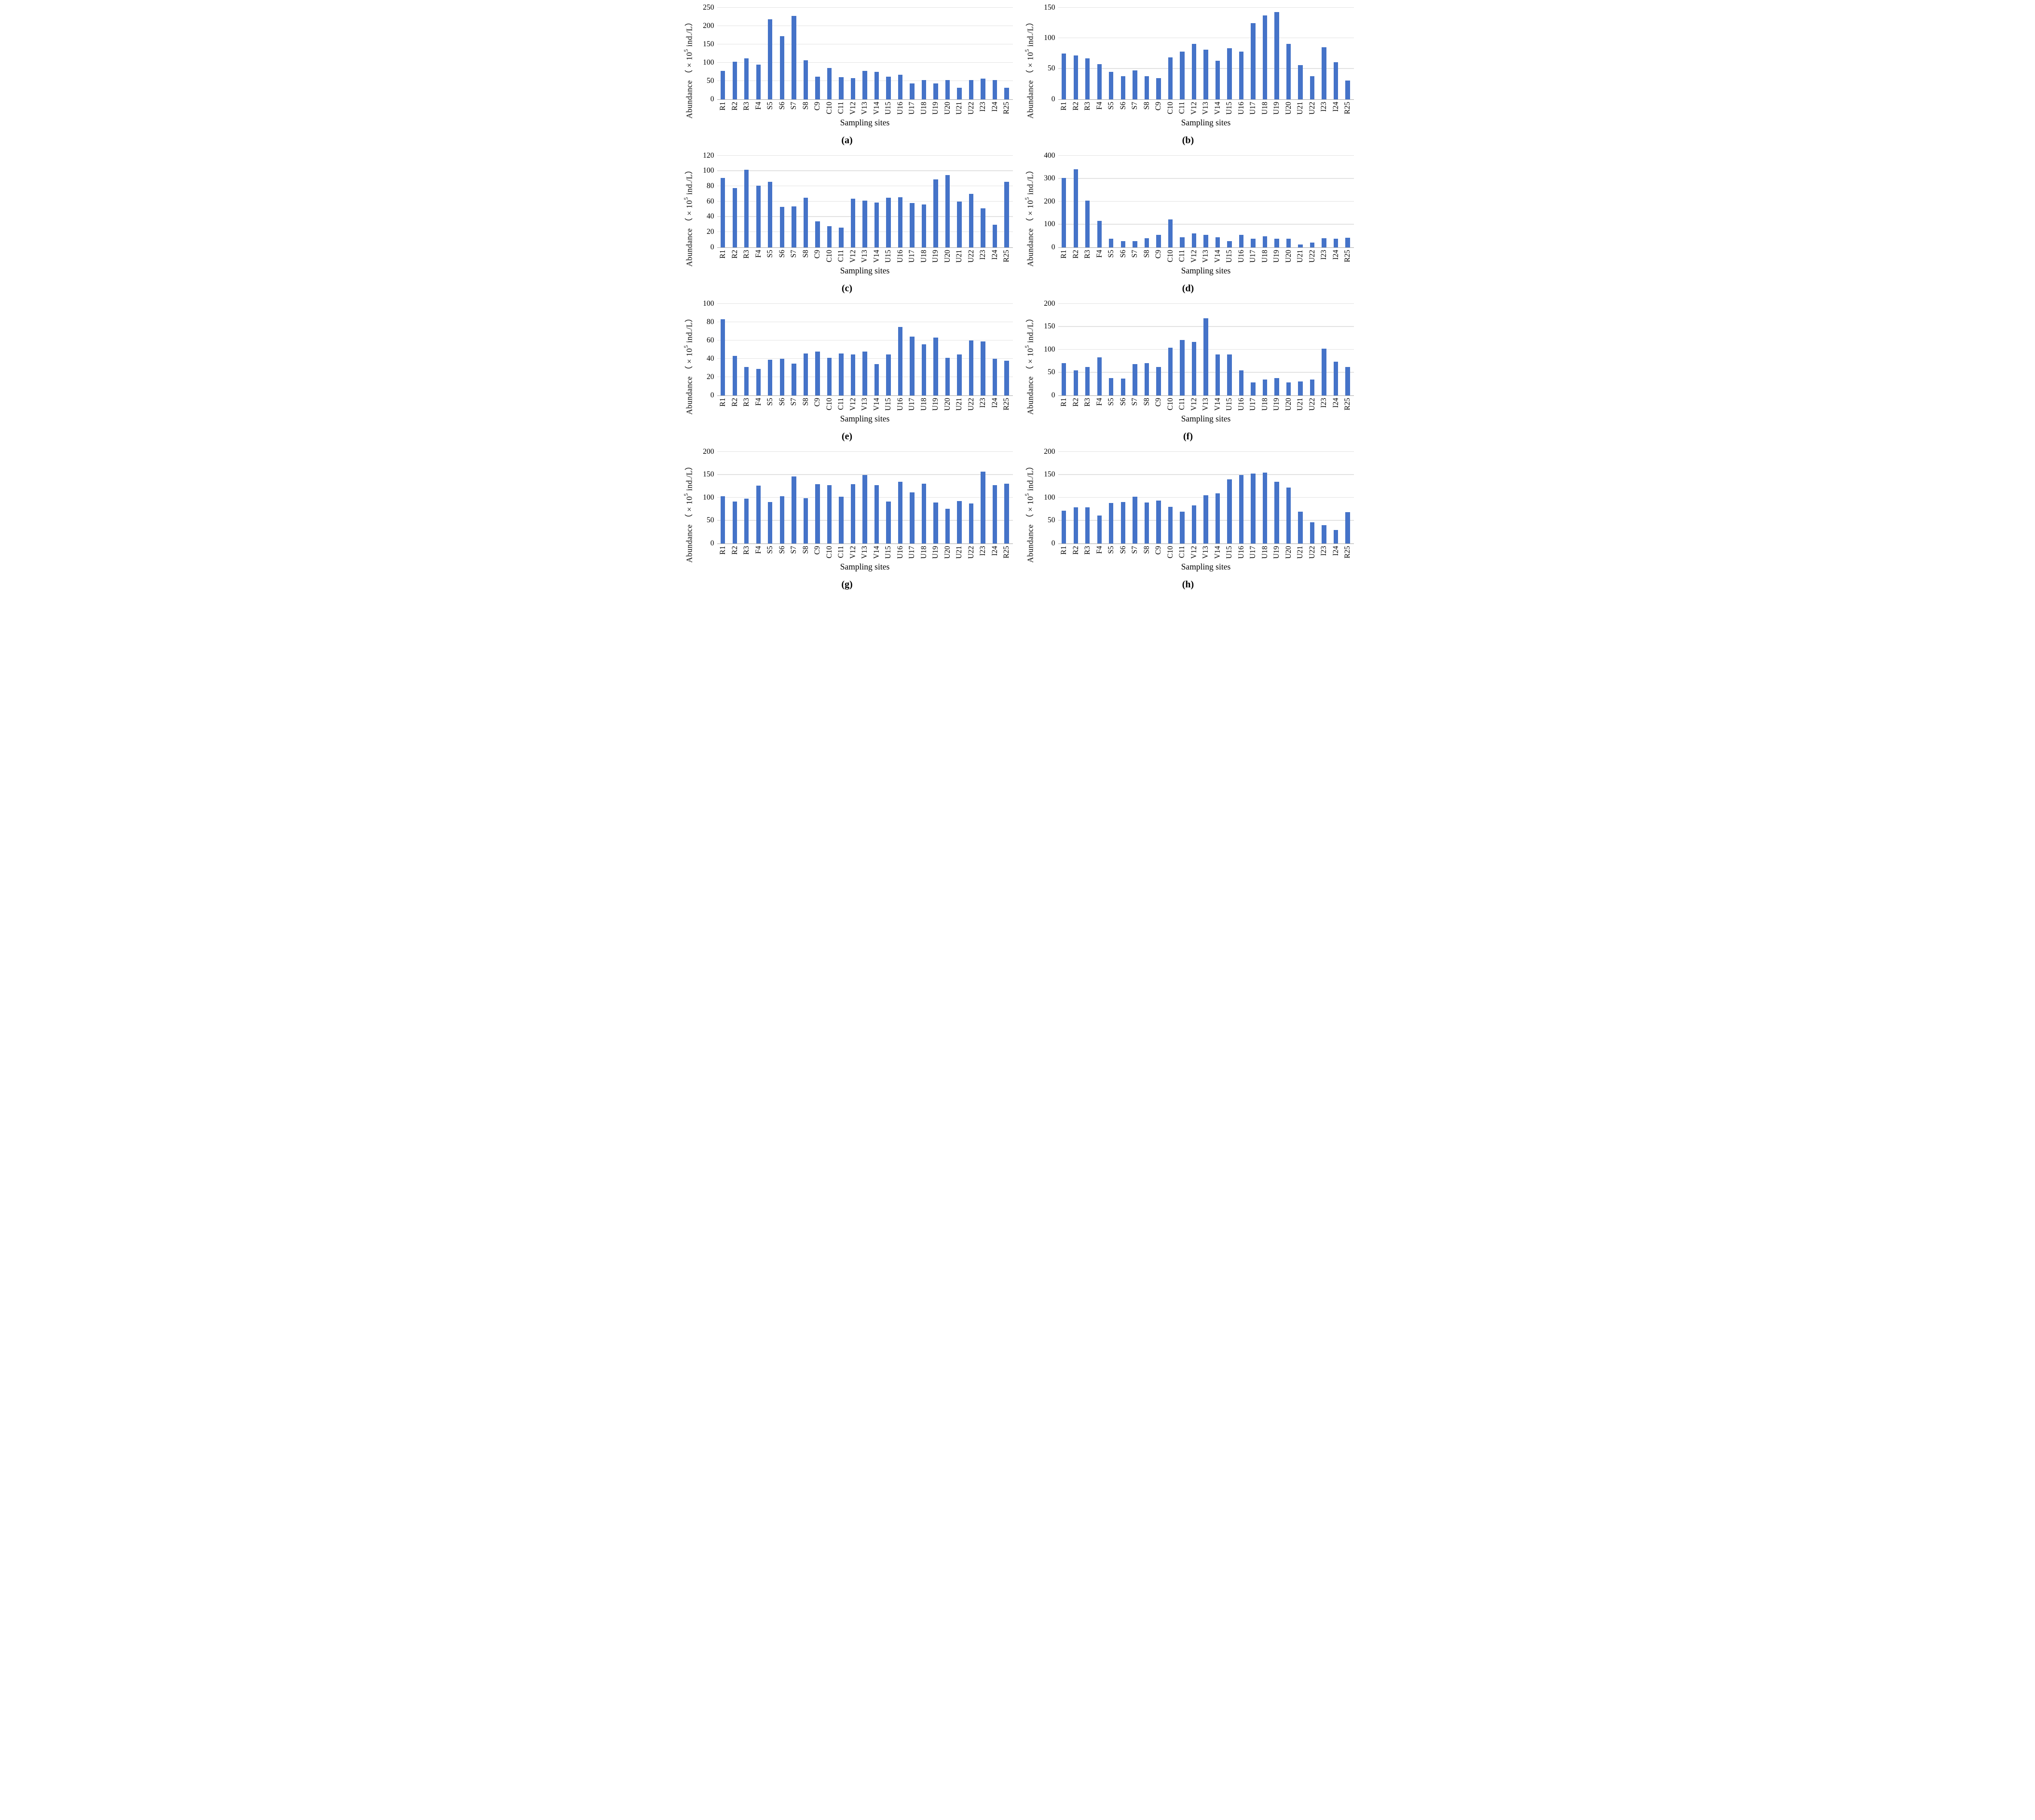 The width and height of the screenshot is (2035, 1820). Describe the element at coordinates (1051, 372) in the screenshot. I see `y-tick-label: 50` at that location.